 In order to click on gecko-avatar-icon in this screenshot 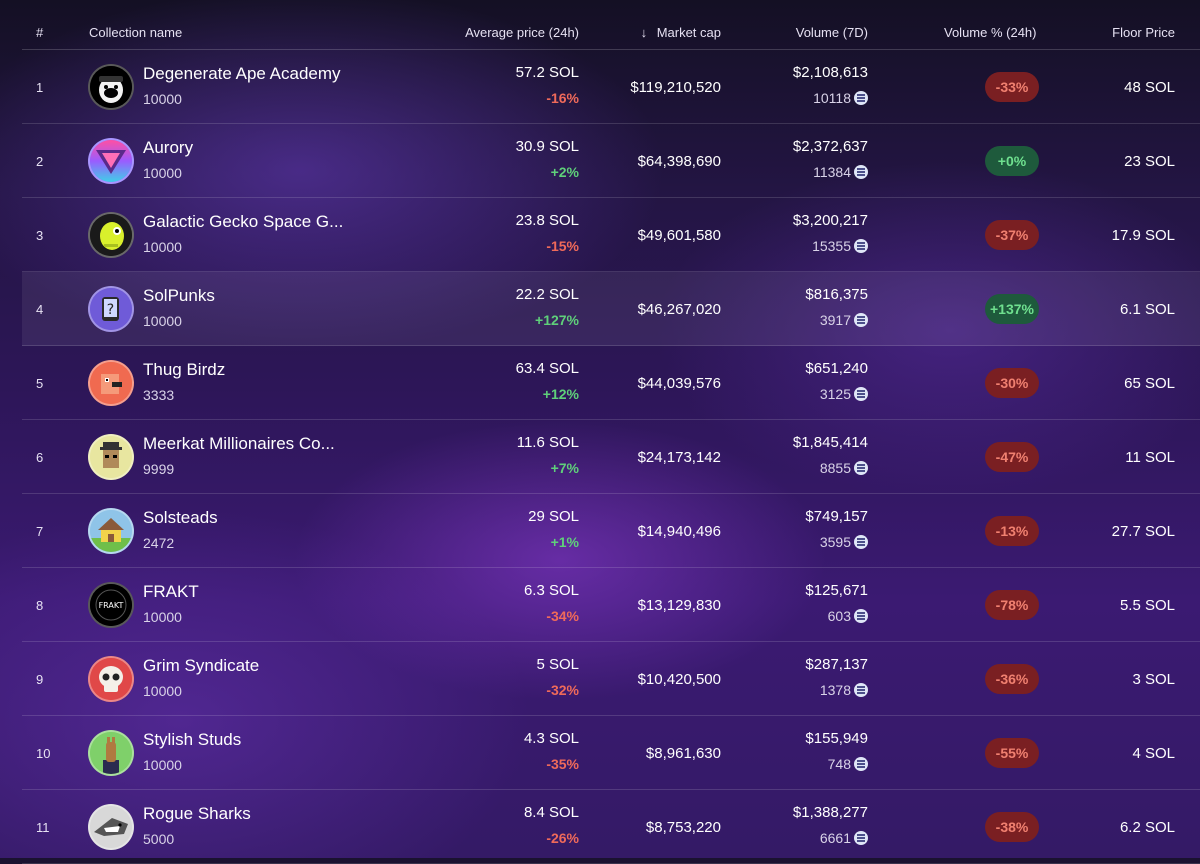, I will do `click(111, 235)`.